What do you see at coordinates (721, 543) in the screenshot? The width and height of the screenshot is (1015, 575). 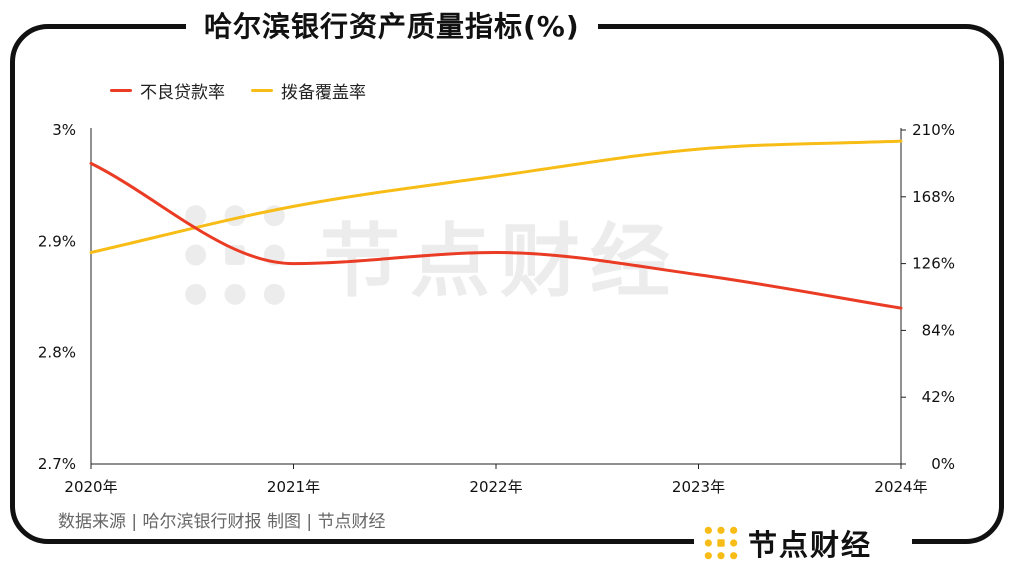 I see `brand-logo-icon` at bounding box center [721, 543].